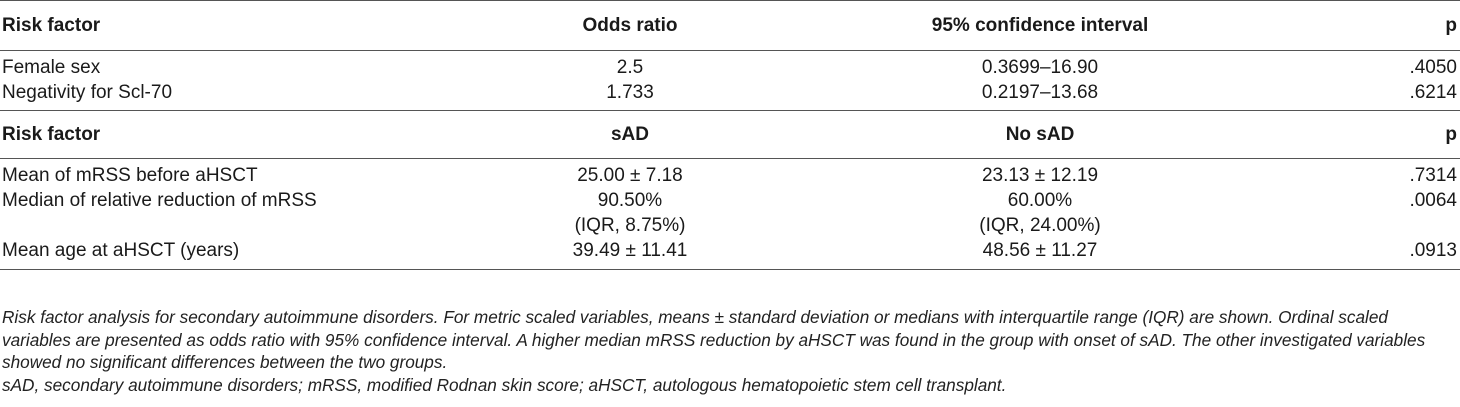 This screenshot has width=1460, height=407. Describe the element at coordinates (630, 92) in the screenshot. I see `odds-ratio-cell: 1.733` at that location.